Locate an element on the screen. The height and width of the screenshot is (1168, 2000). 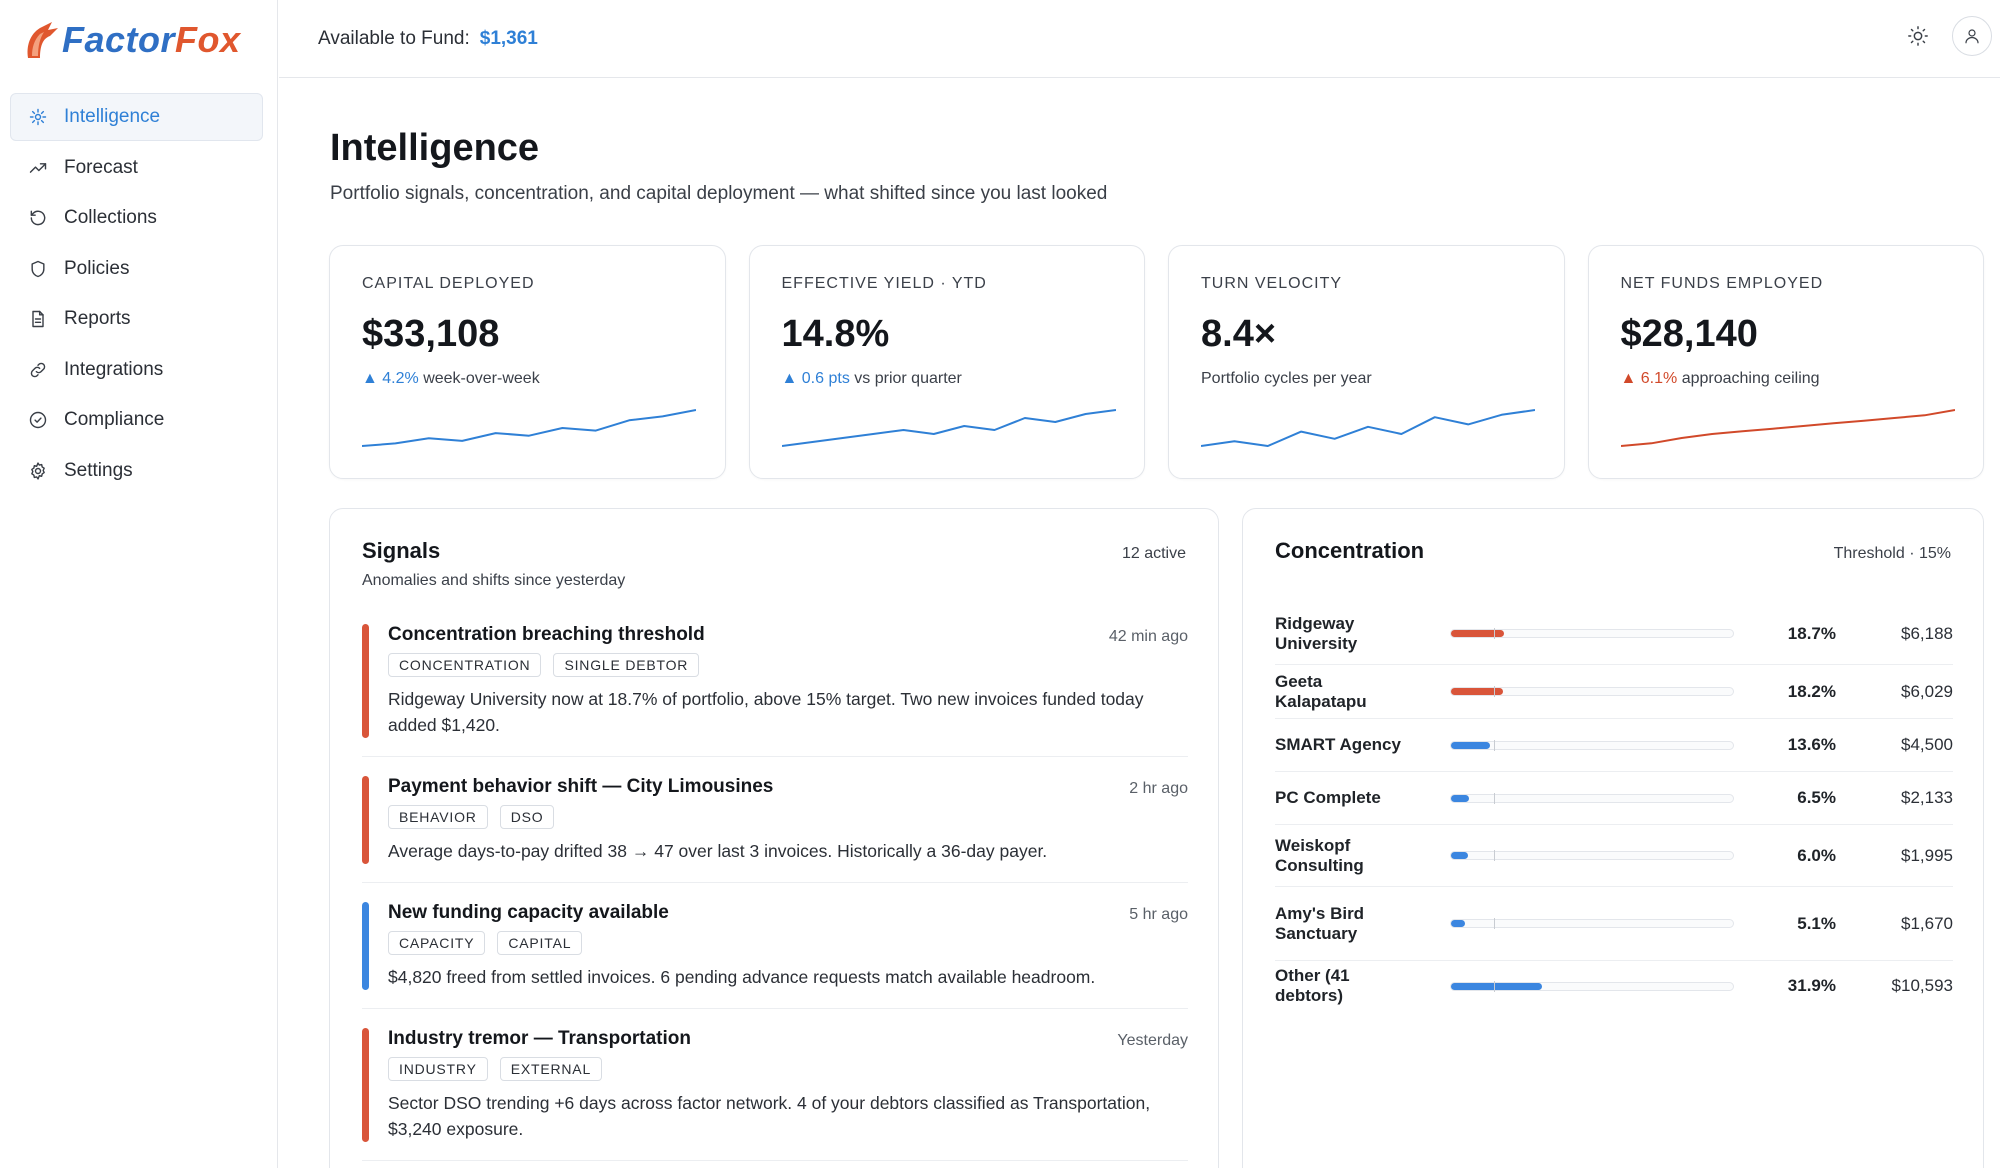
signal-time: Yesterday is located at coordinates (1152, 1040).